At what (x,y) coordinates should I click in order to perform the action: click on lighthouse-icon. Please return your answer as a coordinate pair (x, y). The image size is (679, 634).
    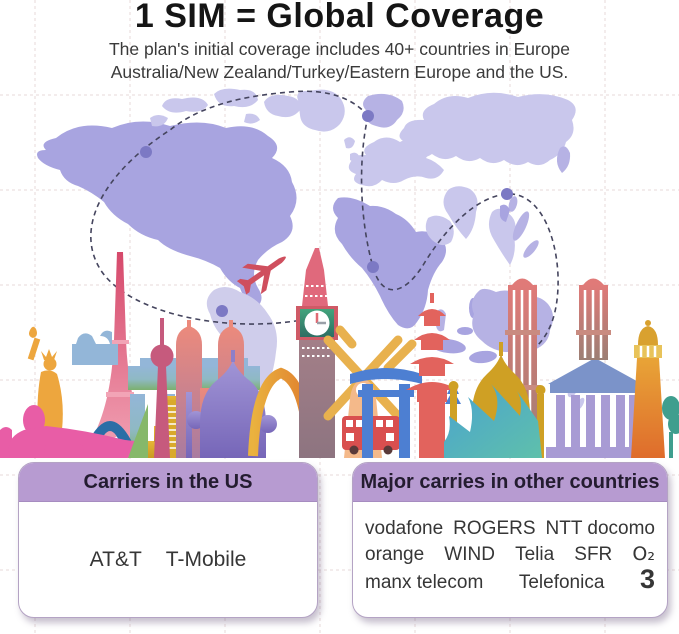
    Looking at the image, I should click on (648, 389).